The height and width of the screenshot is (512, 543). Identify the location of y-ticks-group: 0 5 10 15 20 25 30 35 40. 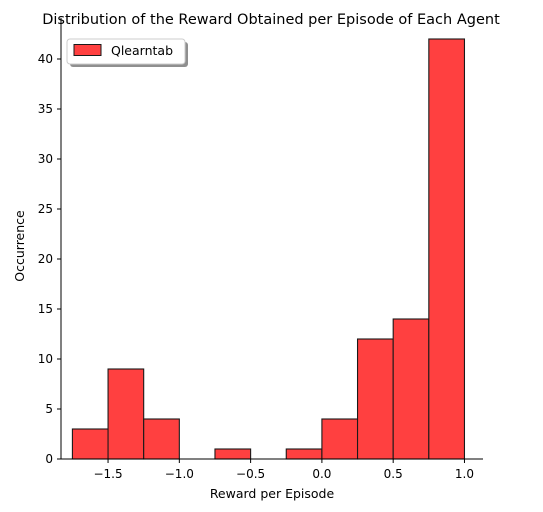
(49, 259).